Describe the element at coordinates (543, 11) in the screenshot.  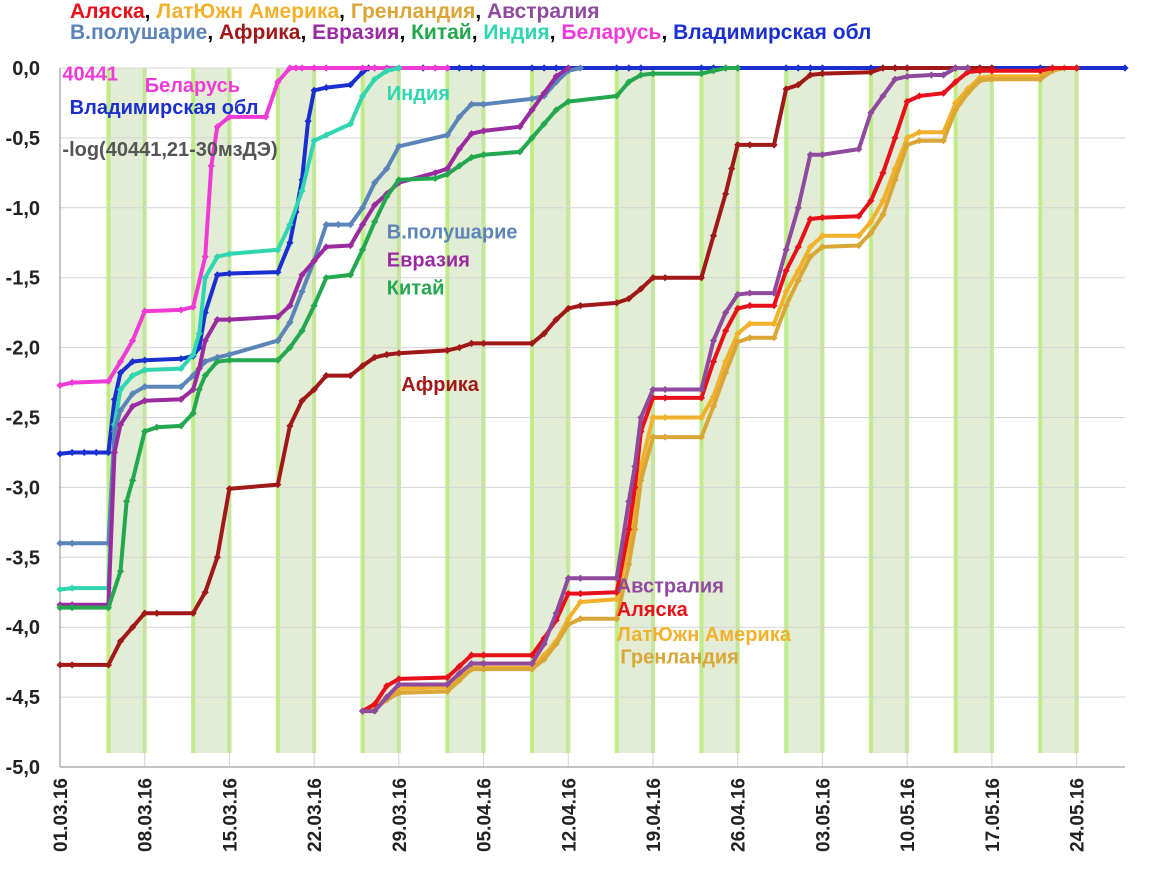
I see `legend-entry: Австралия` at that location.